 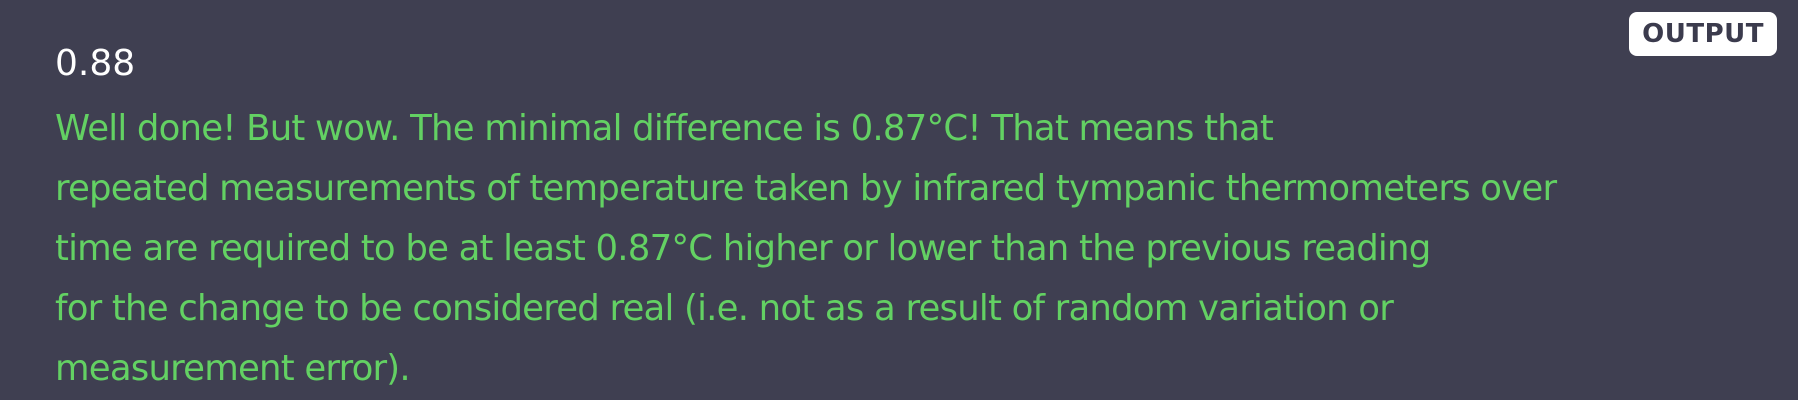 I want to click on success-message-line-5: measurement error)., so click(x=233, y=368).